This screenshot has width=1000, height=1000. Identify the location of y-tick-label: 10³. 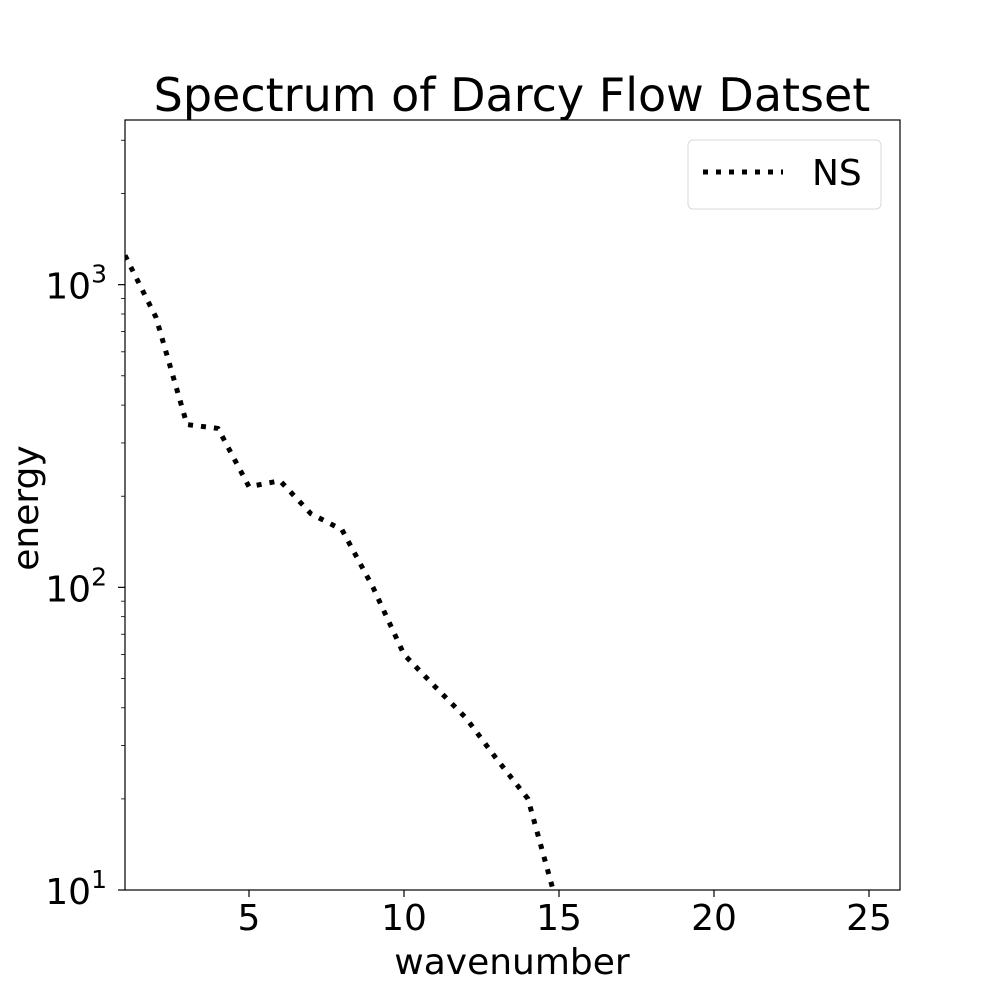
(76, 284).